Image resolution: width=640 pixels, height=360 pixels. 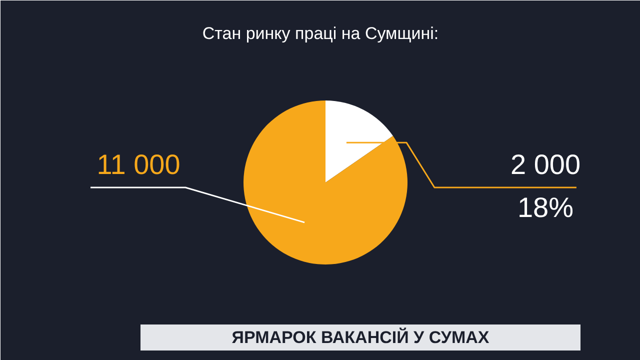 I want to click on text: ЯРМАРОК ВАКАНСІЙ У СУМАХ, so click(x=361, y=337).